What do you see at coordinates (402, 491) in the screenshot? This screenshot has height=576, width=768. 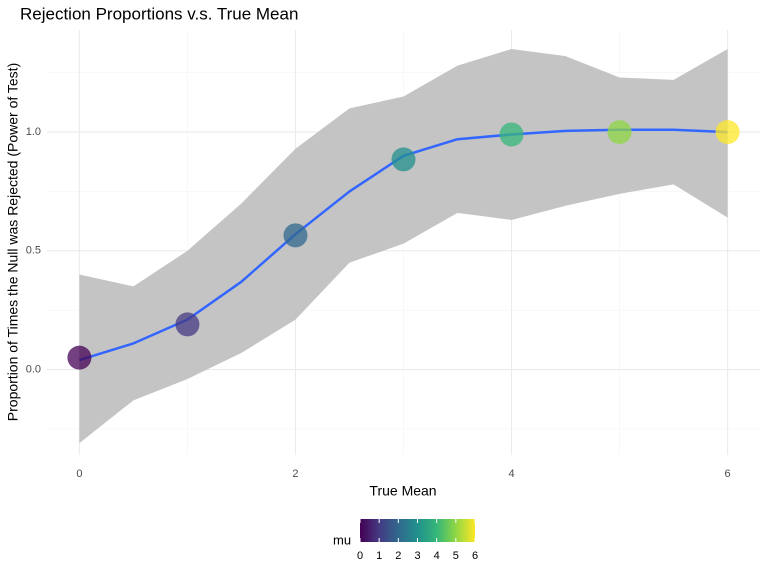 I see `x-axis-label: True Mean` at bounding box center [402, 491].